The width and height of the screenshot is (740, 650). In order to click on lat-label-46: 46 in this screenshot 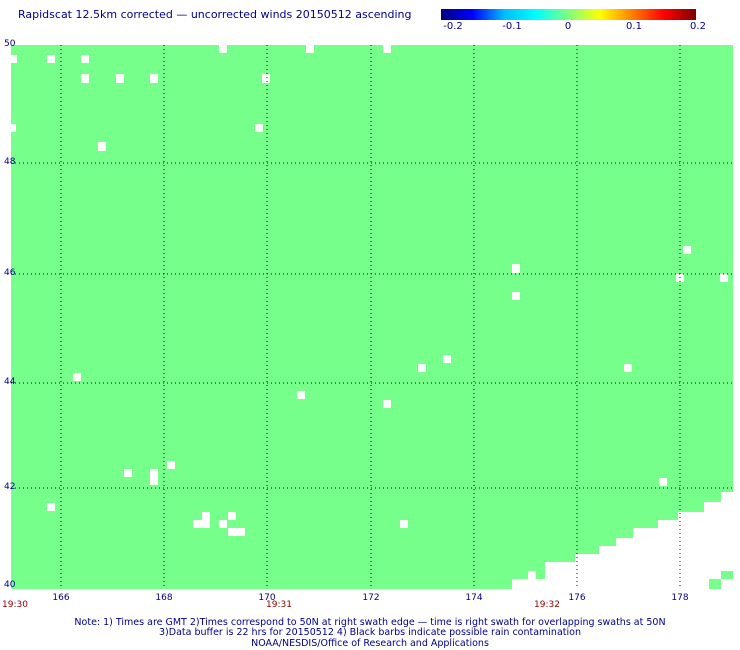, I will do `click(10, 273)`.